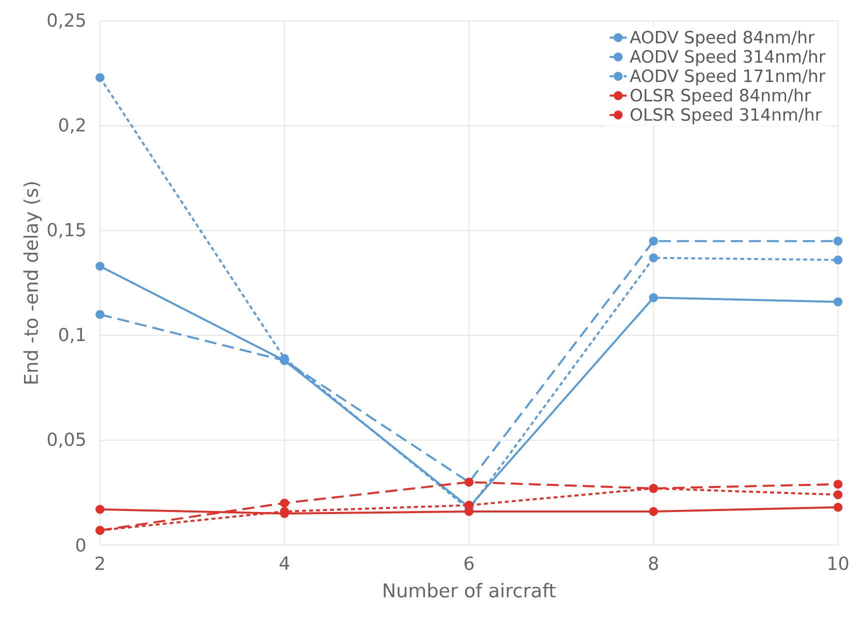  What do you see at coordinates (470, 590) in the screenshot?
I see `x-axis-title: Number of aircraft` at bounding box center [470, 590].